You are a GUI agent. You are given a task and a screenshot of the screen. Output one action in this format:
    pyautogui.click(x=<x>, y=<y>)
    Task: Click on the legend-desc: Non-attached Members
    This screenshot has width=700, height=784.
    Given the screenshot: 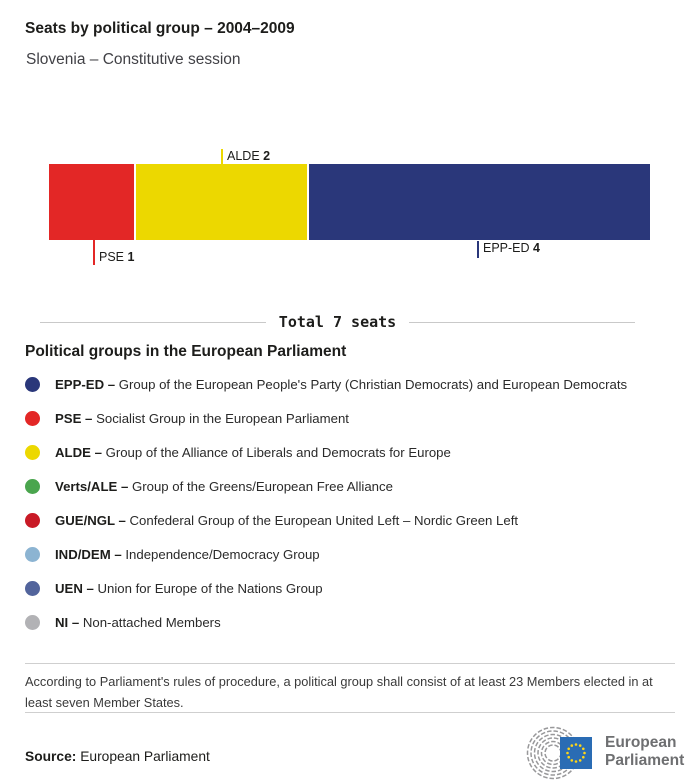 What is the action you would take?
    pyautogui.click(x=151, y=622)
    